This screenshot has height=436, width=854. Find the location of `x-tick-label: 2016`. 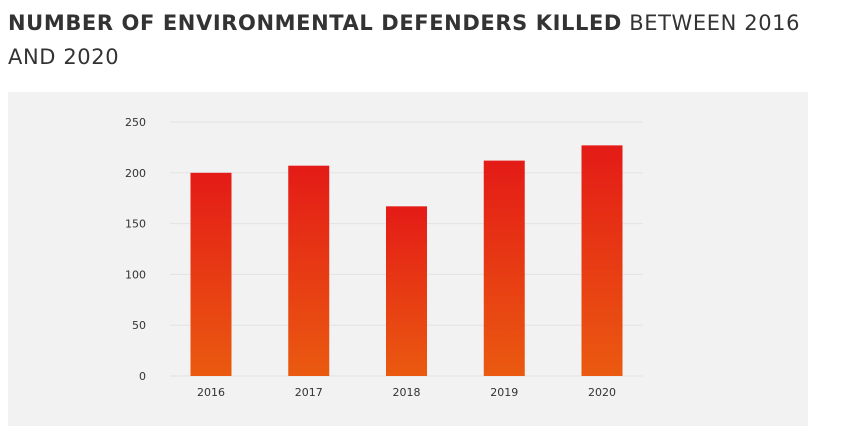

x-tick-label: 2016 is located at coordinates (211, 392).